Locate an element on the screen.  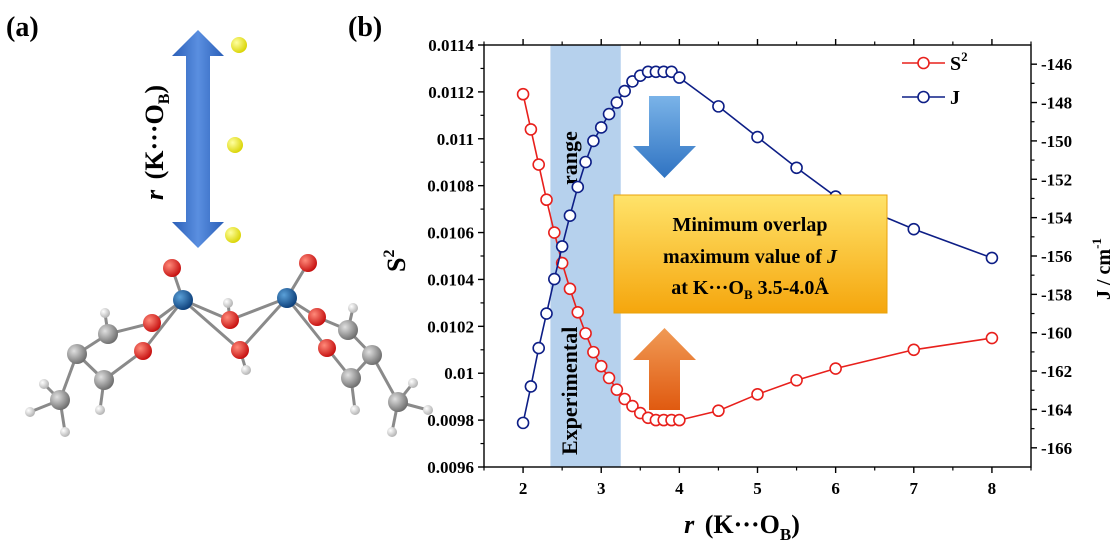
x-tick-label: 6 is located at coordinates (835, 488).